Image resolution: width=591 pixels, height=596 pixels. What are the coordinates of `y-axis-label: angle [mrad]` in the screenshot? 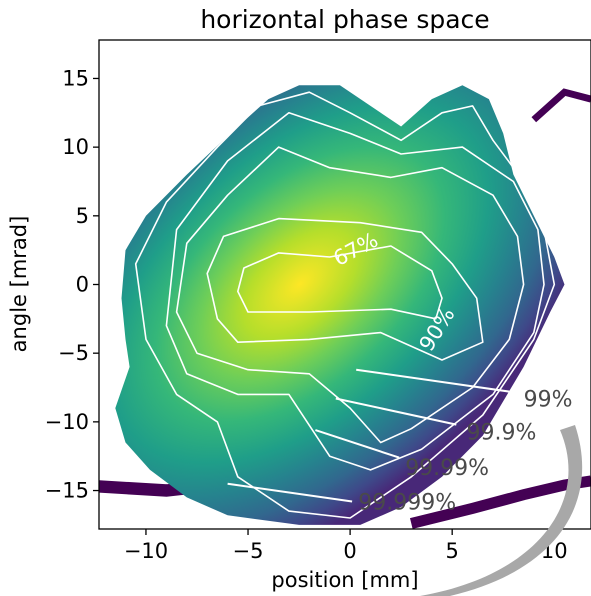 It's located at (19, 284).